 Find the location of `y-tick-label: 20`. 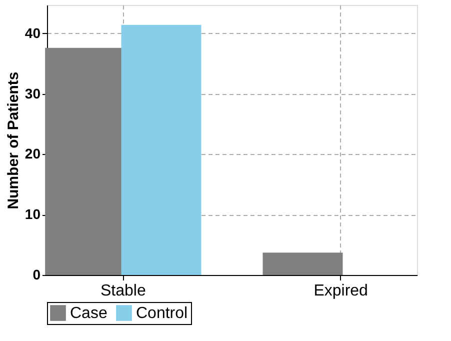

y-tick-label: 20 is located at coordinates (32, 154).